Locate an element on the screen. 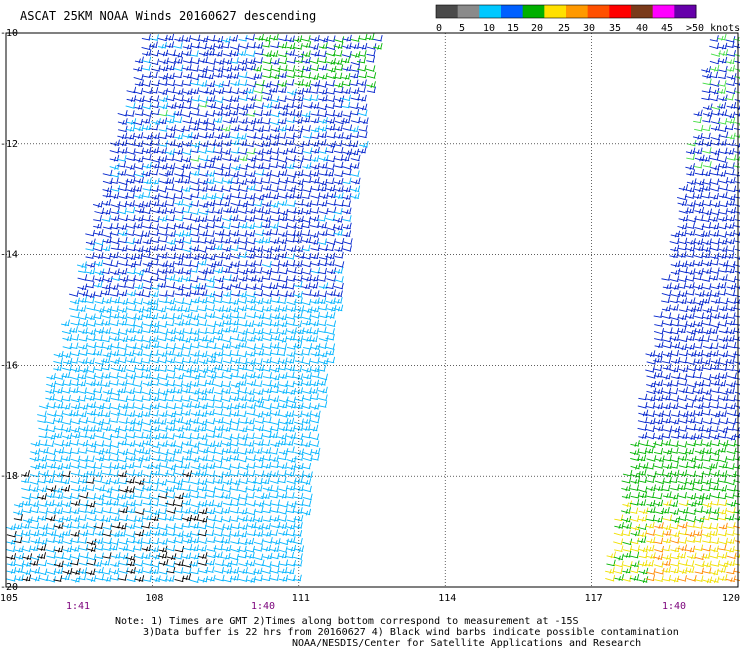 This screenshot has height=650, width=740. legend-label: >50 knots is located at coordinates (713, 28).